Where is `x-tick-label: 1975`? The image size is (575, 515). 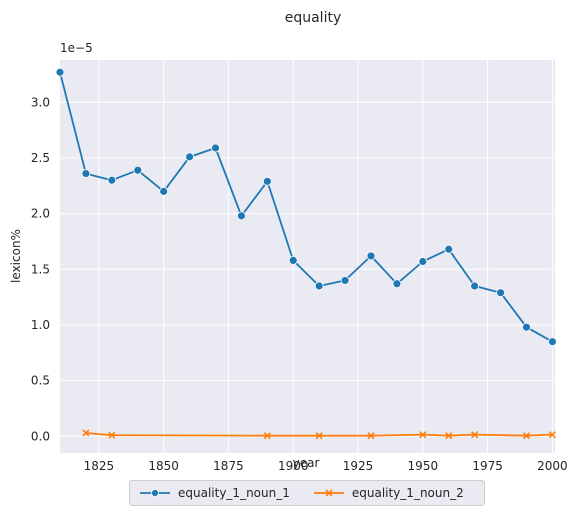
x-tick-label: 1975 is located at coordinates (487, 466).